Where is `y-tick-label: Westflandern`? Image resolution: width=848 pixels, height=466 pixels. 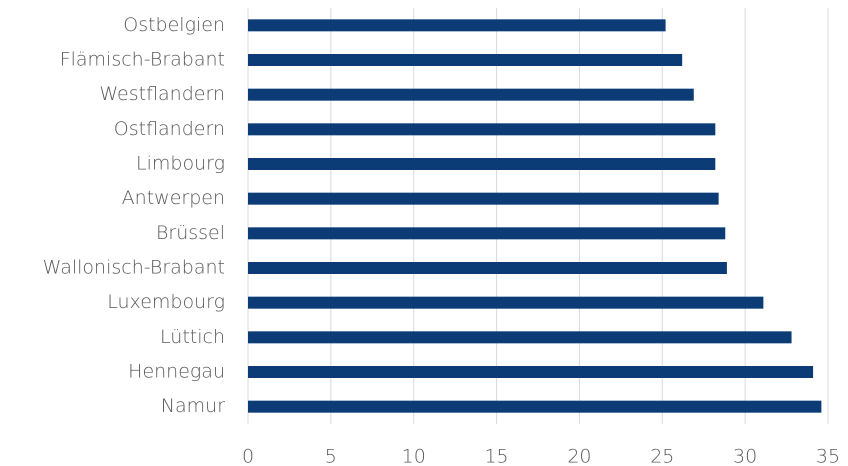 y-tick-label: Westflandern is located at coordinates (162, 94).